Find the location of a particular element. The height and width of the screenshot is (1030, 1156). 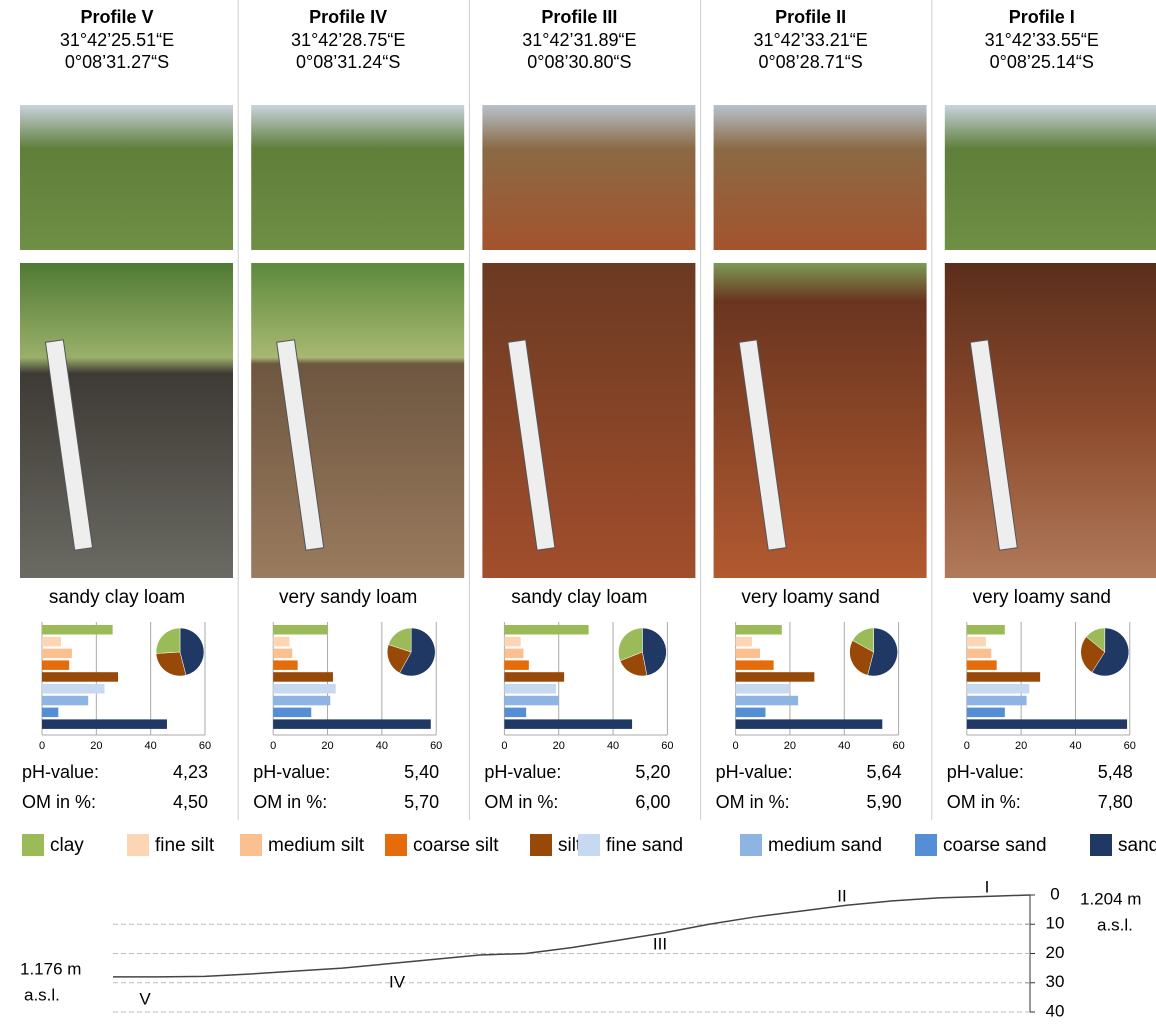

profile-title: Profile II is located at coordinates (810, 17).